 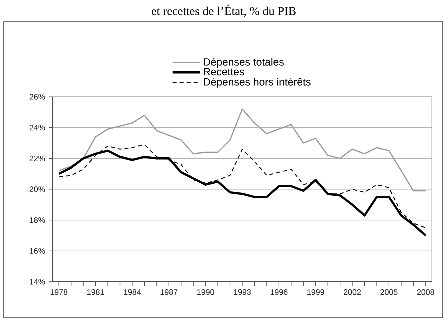 I want to click on x-tick-label: 2005, so click(x=389, y=293).